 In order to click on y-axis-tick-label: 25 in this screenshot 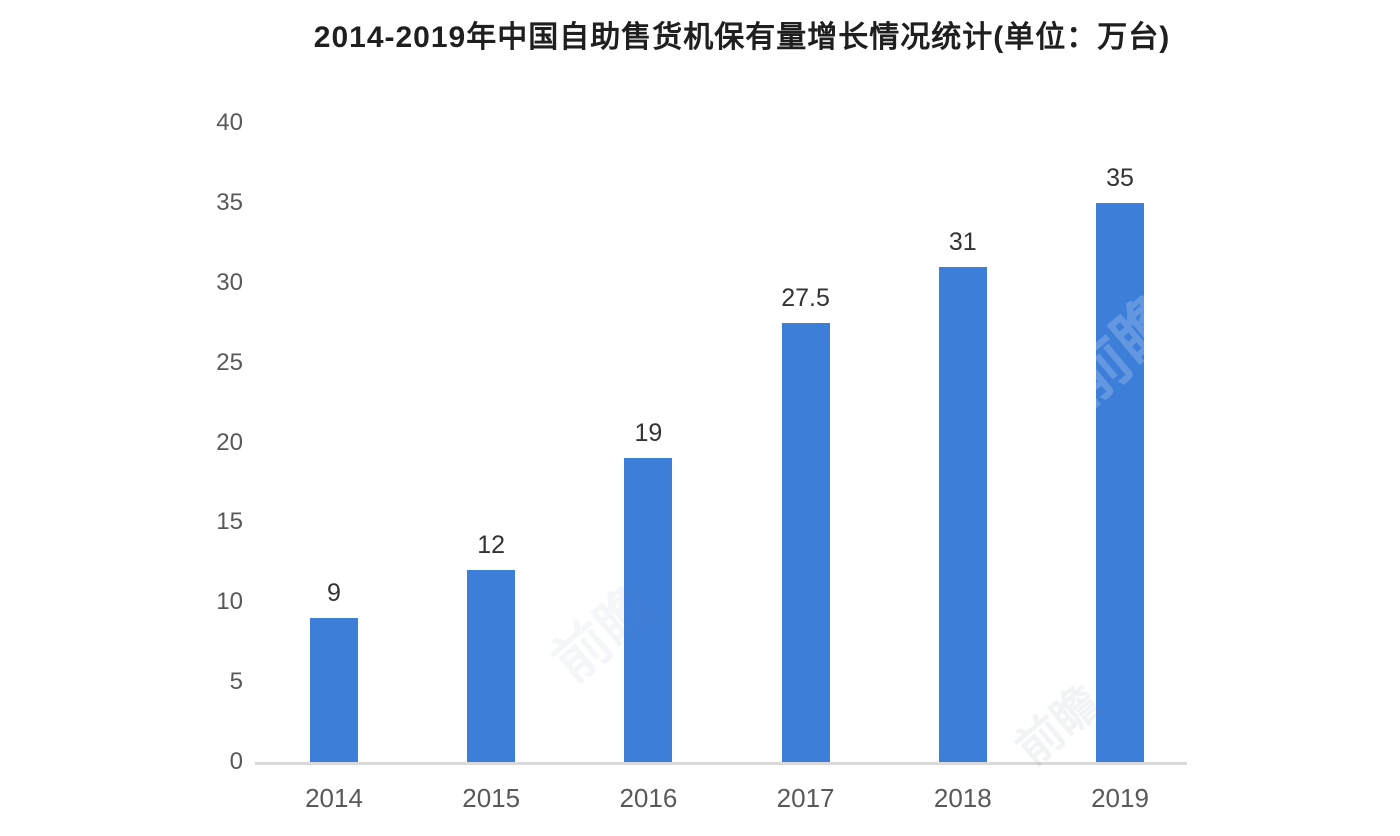, I will do `click(229, 362)`.